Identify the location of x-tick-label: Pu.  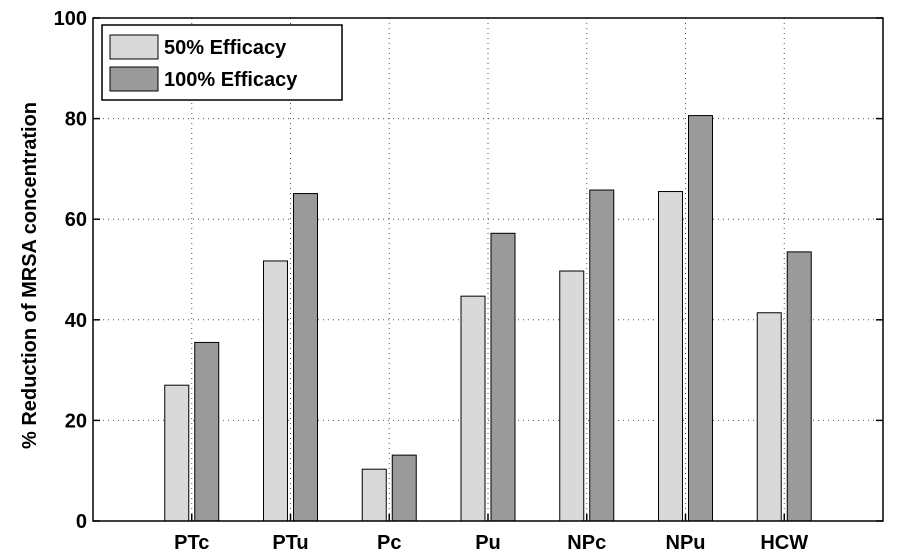
(488, 543).